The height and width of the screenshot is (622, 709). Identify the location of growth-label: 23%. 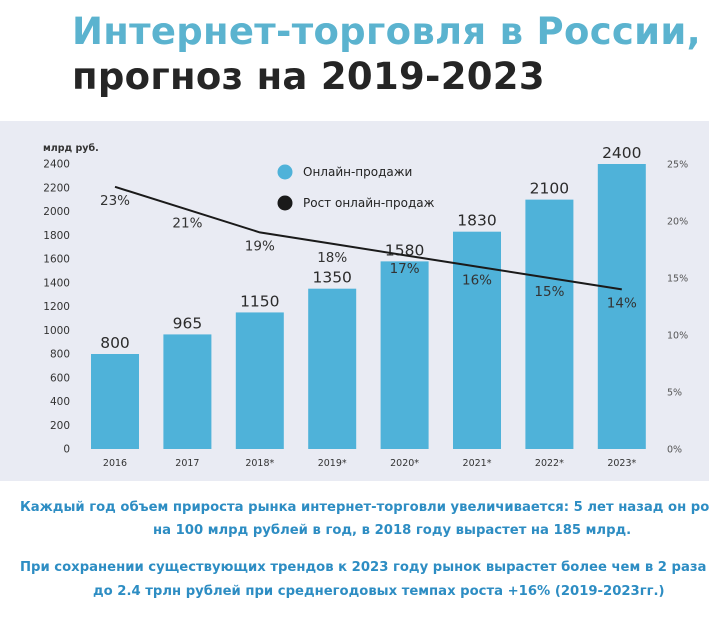
(115, 201).